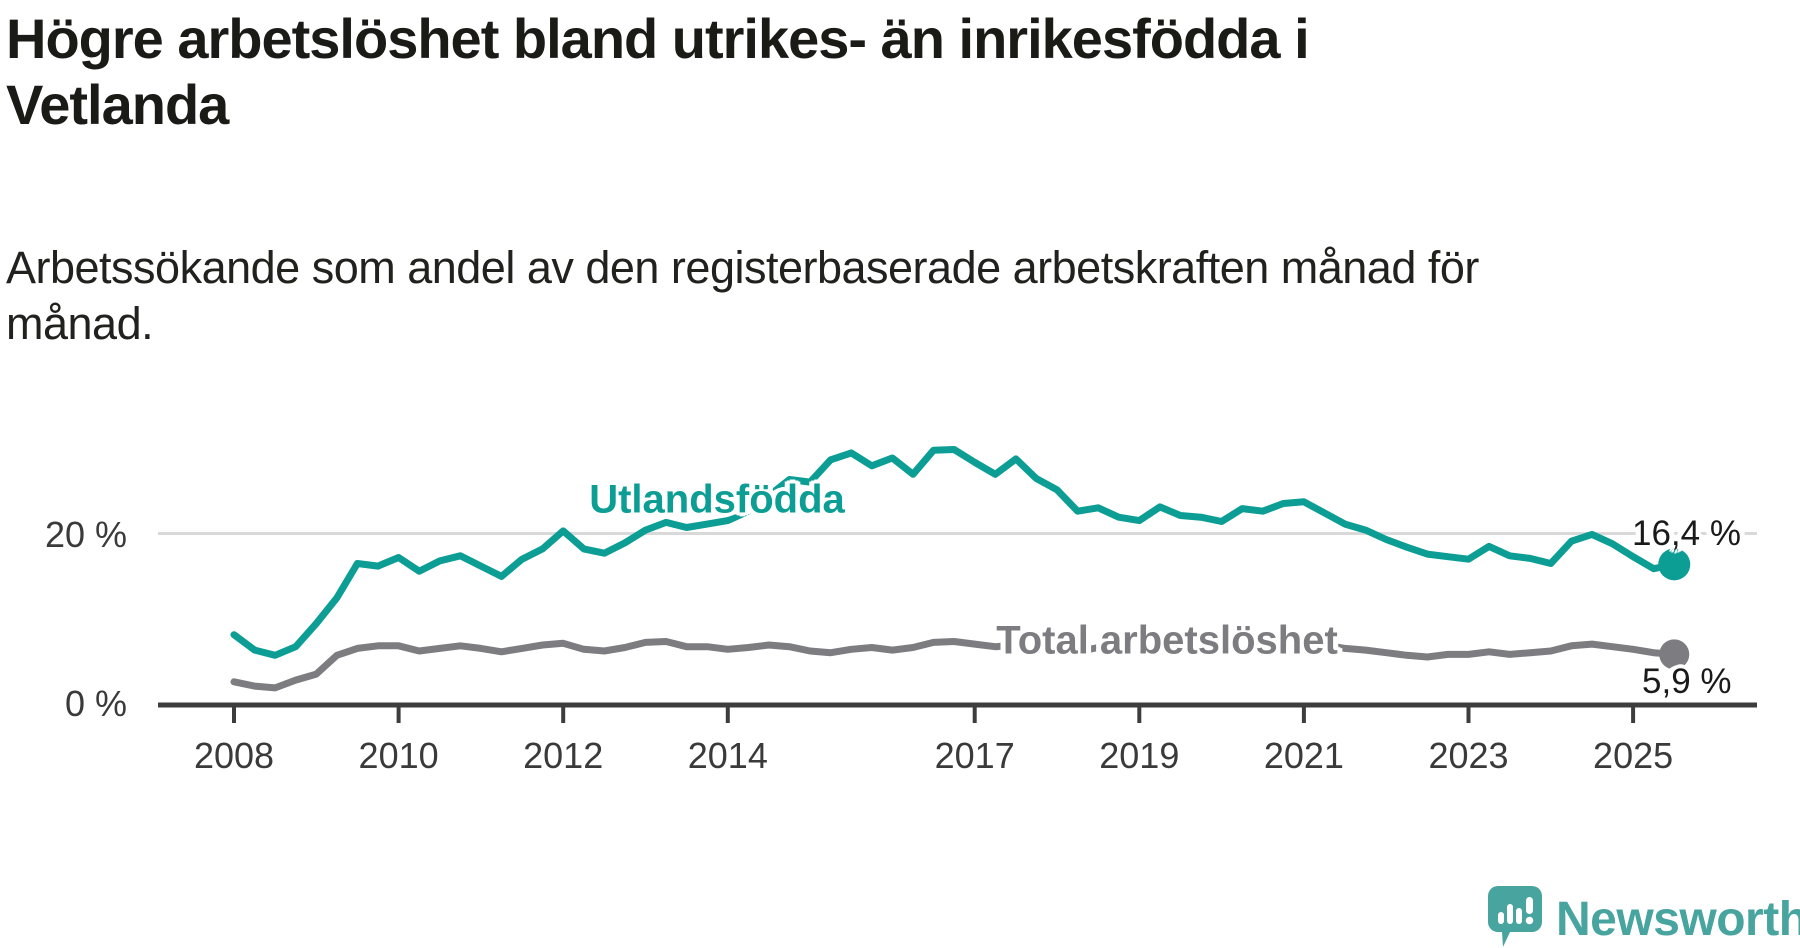 The height and width of the screenshot is (948, 1800). I want to click on x-tick-label: 2021, so click(1303, 755).